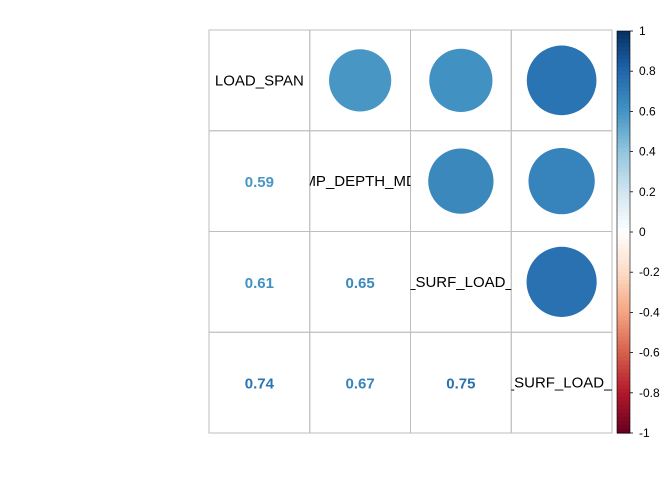 This screenshot has height=480, width=672. I want to click on correlation-value: 0.59, so click(259, 182).